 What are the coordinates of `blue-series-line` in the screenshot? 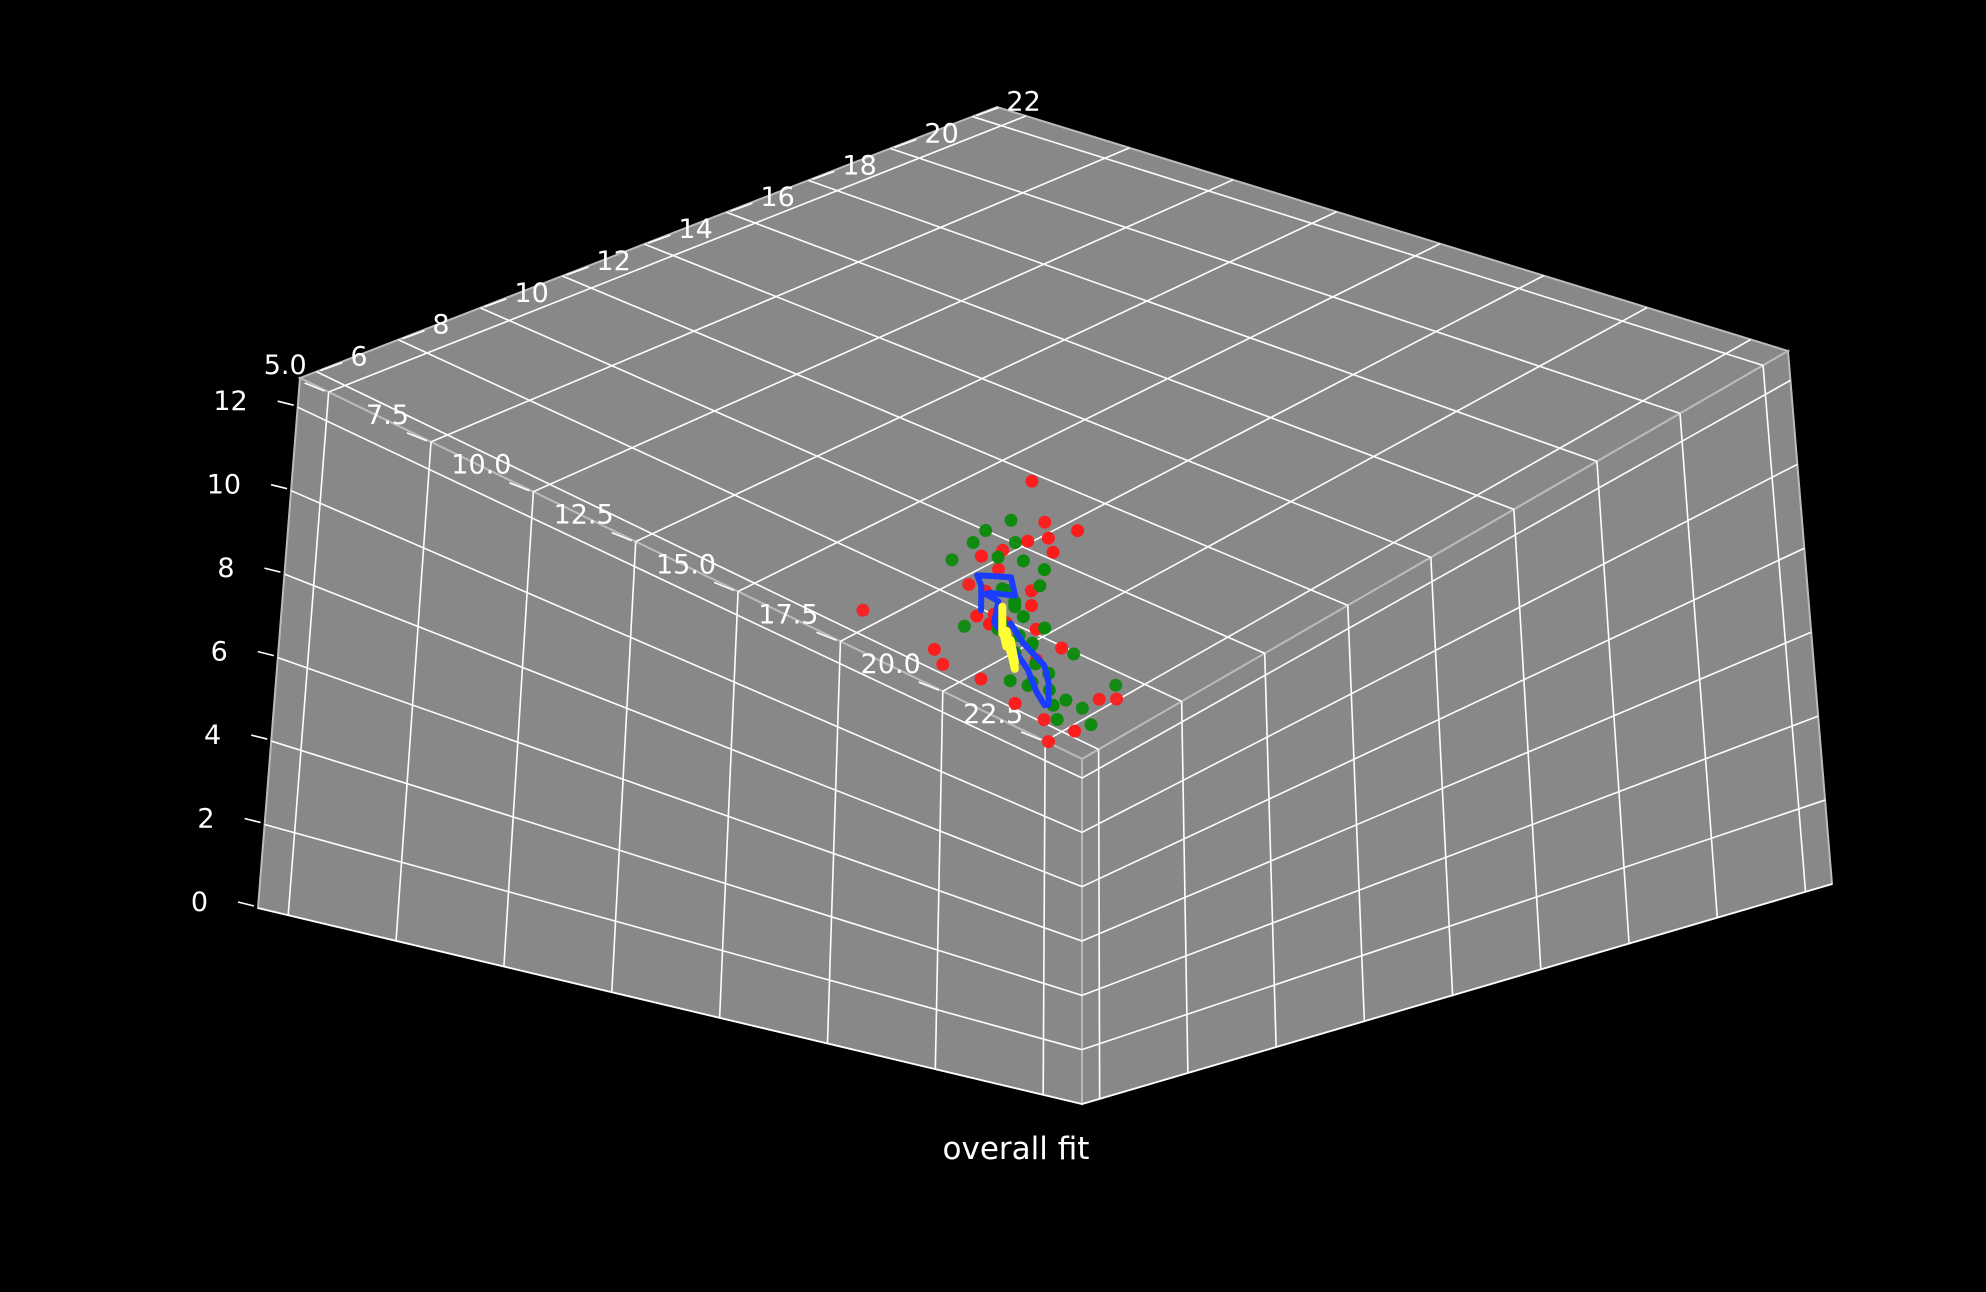 It's located at (1013, 640).